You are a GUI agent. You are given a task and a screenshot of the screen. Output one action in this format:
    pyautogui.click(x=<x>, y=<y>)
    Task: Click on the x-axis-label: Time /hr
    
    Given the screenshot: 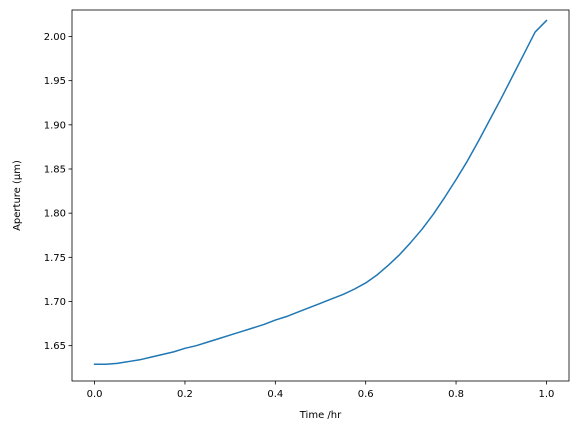 What is the action you would take?
    pyautogui.click(x=320, y=415)
    